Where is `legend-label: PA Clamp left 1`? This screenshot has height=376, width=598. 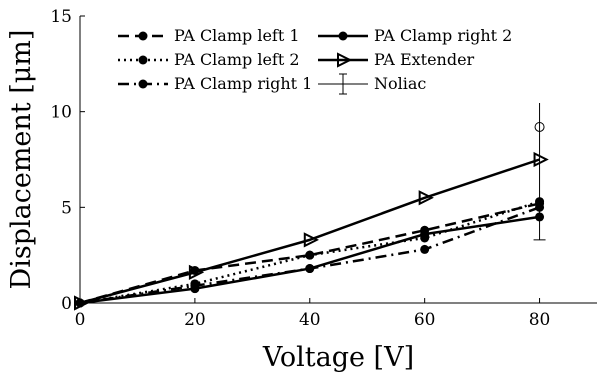 legend-label: PA Clamp left 1 is located at coordinates (237, 35).